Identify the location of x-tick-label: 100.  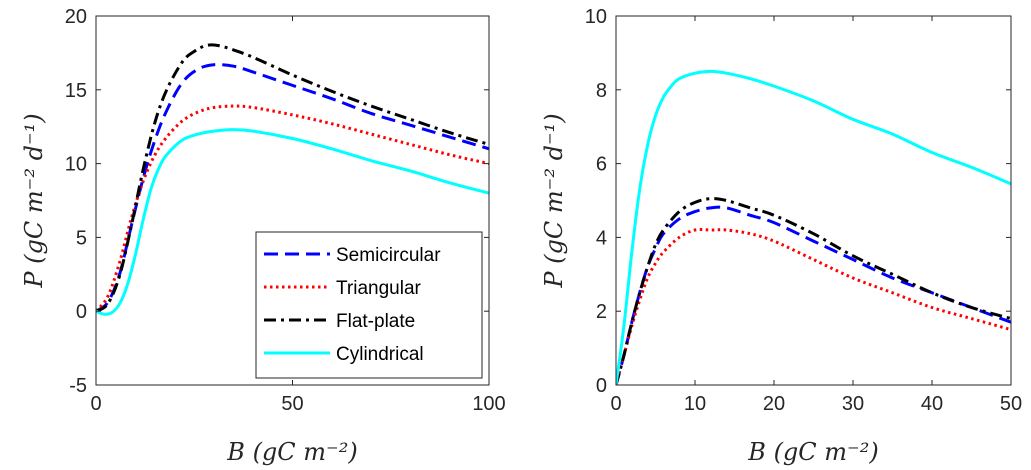
(488, 404).